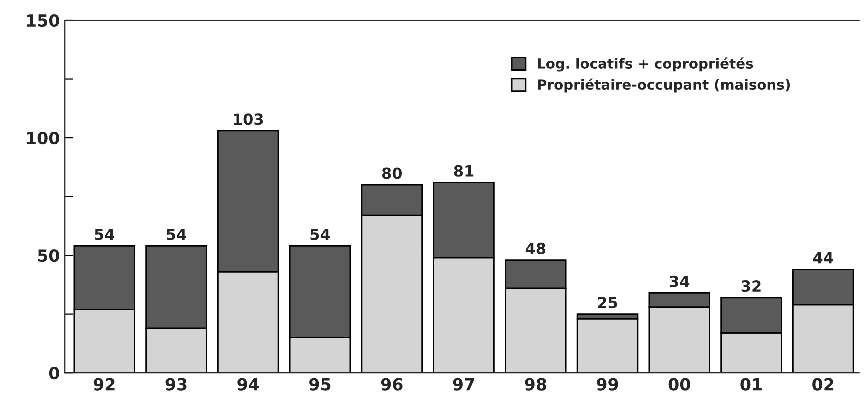  Describe the element at coordinates (680, 282) in the screenshot. I see `total-label: 34` at that location.